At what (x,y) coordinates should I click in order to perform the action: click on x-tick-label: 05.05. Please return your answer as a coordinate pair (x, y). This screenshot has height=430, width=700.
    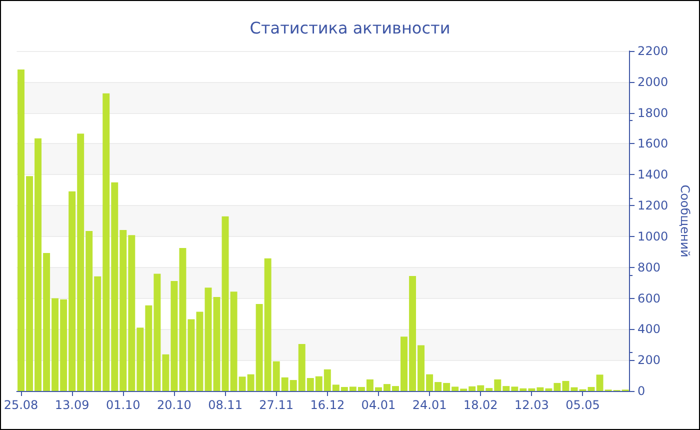
    Looking at the image, I should click on (583, 405).